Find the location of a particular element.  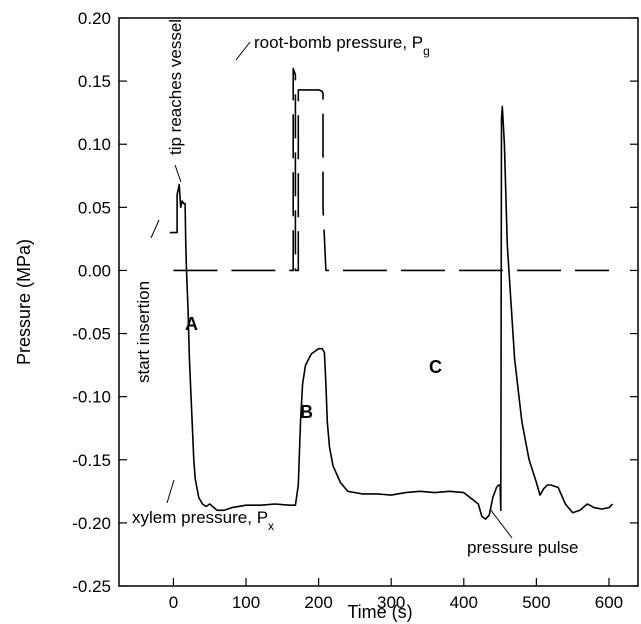

leader-tip-reaches-vessel is located at coordinates (178, 173).